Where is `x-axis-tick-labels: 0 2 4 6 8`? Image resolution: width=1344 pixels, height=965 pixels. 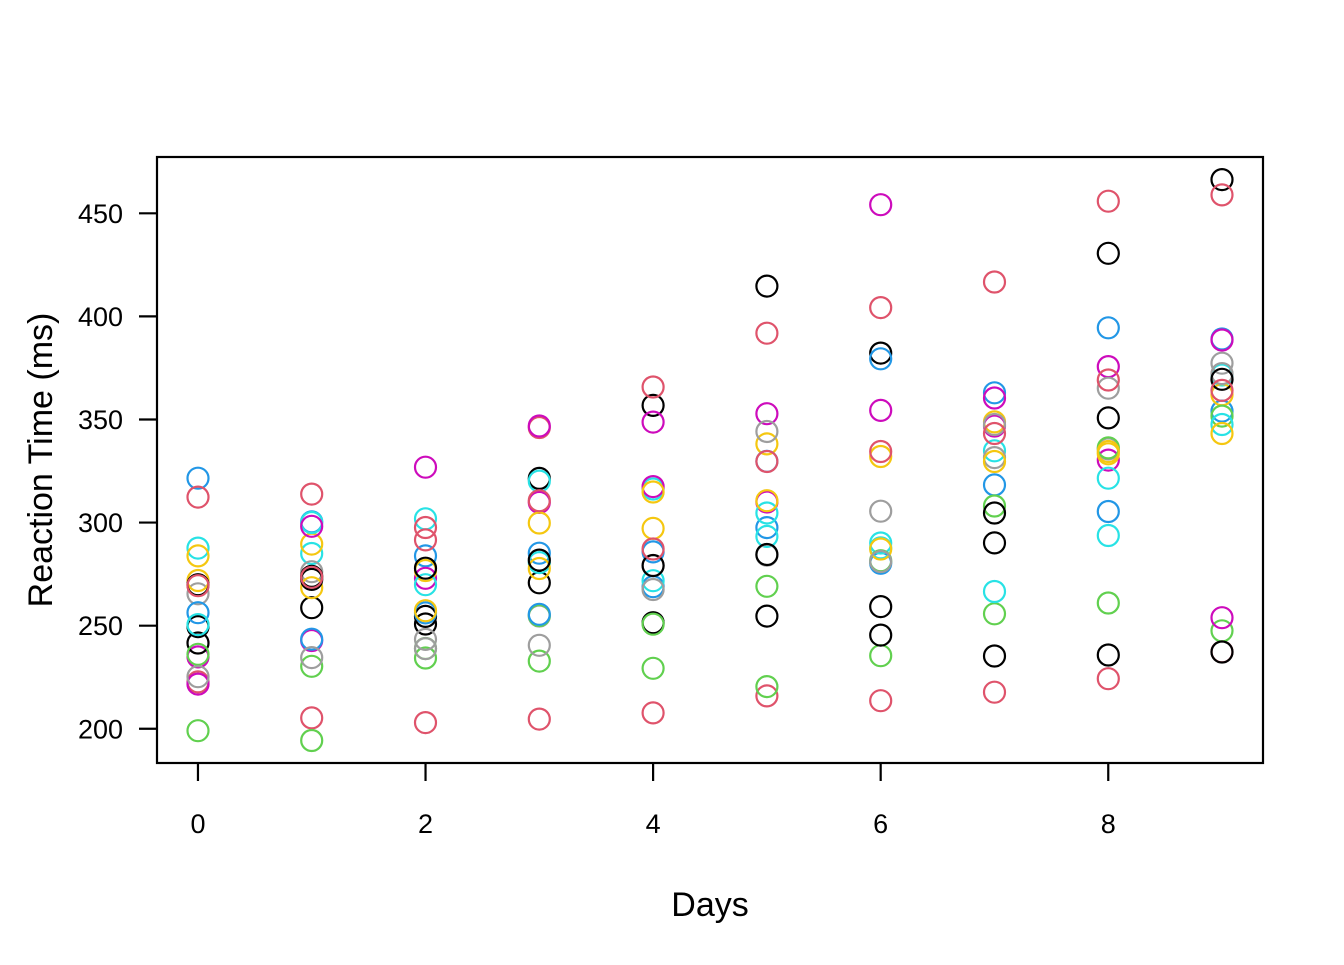 x-axis-tick-labels: 0 2 4 6 8 is located at coordinates (652, 824).